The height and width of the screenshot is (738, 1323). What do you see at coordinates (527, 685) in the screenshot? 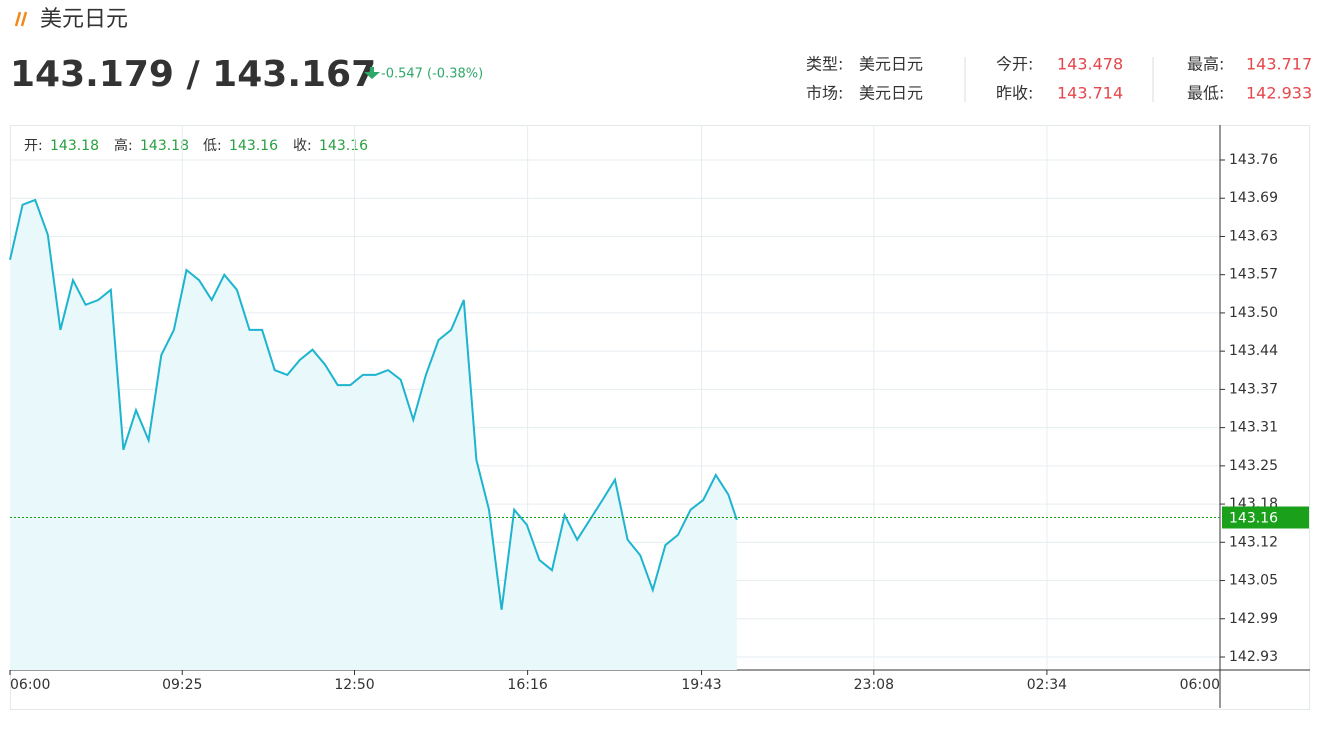
I see `x-tick-label: 16:16` at bounding box center [527, 685].